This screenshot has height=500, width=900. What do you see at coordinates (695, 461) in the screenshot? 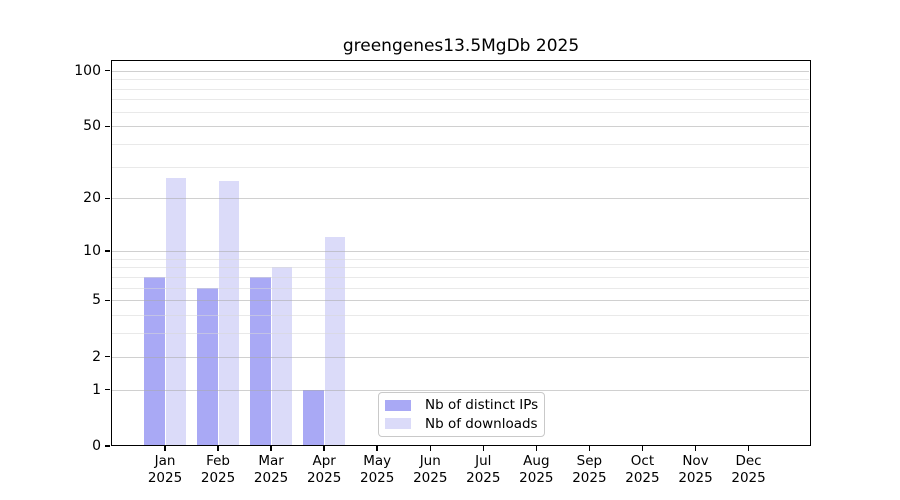
I see `x-tick-month: Nov` at bounding box center [695, 461].